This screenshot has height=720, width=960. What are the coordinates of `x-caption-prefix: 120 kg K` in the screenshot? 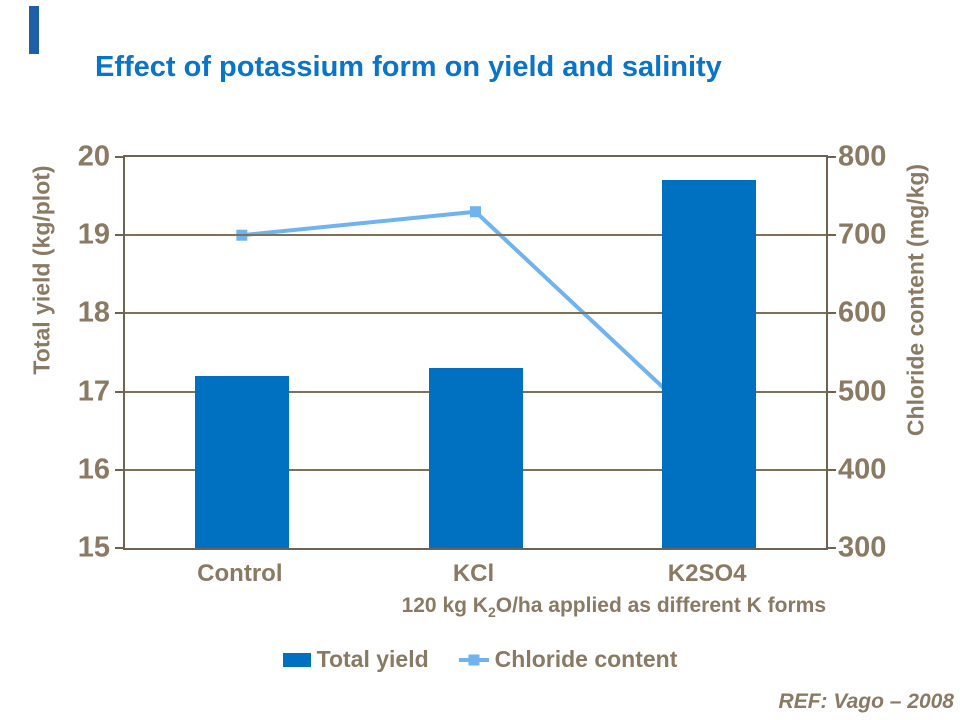 It's located at (444, 605).